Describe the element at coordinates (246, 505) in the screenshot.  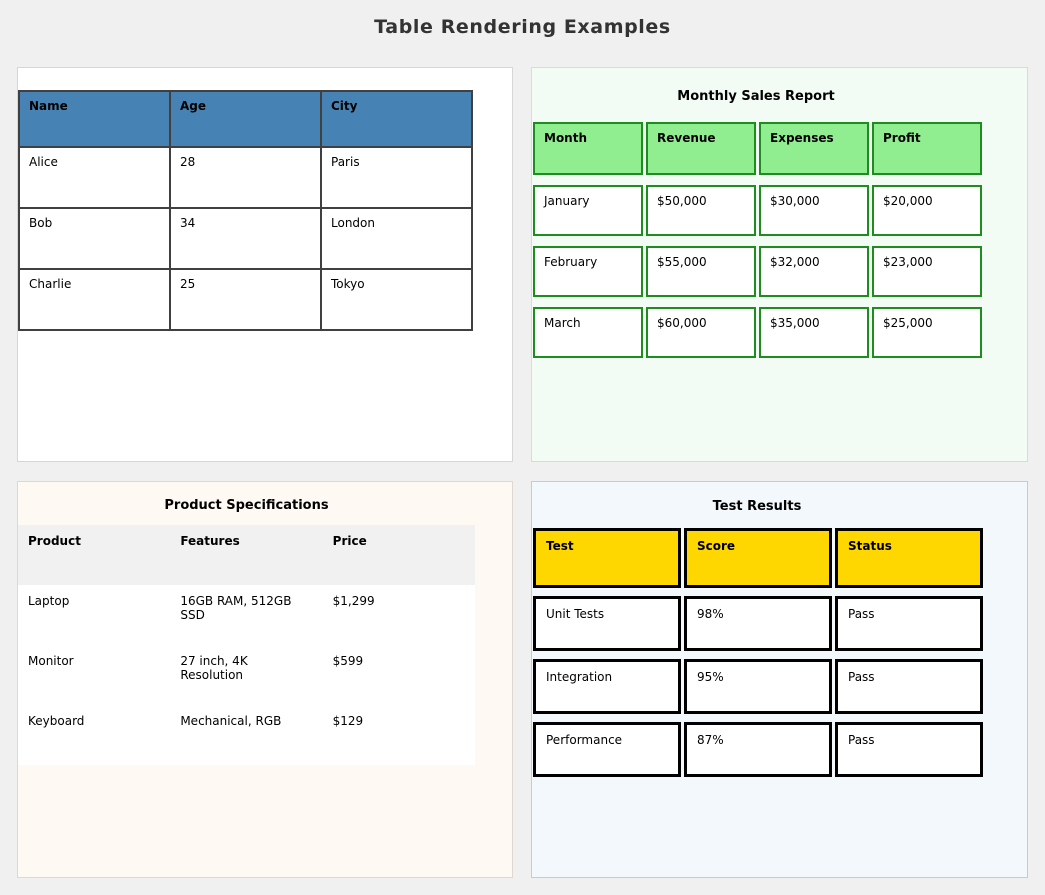
I see `product-specifications-title: Product Specifications` at that location.